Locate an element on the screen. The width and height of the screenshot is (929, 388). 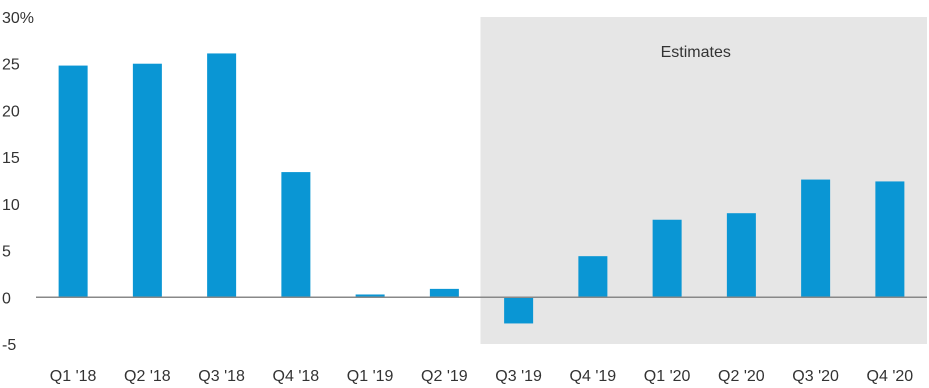
x-tick-label: Q1 '19 is located at coordinates (370, 376).